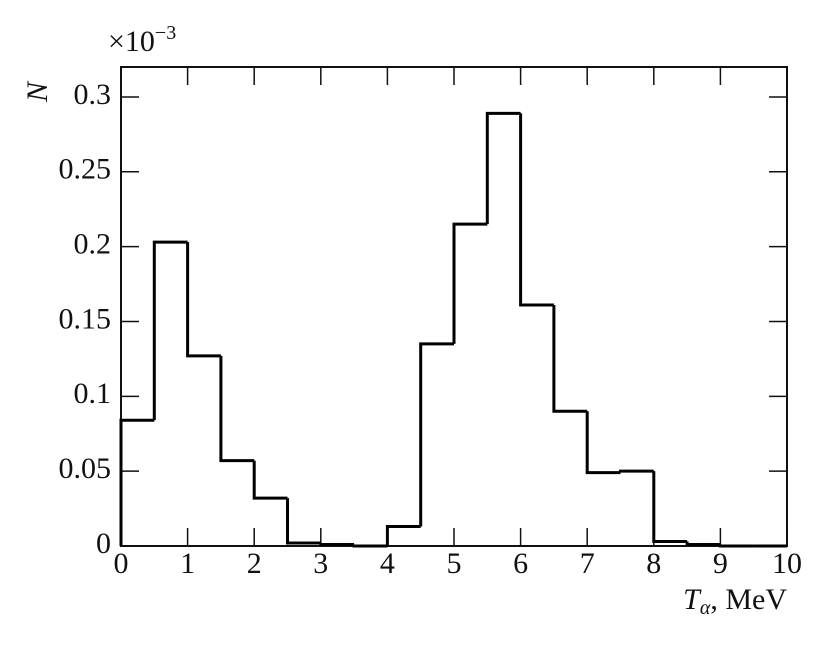 The height and width of the screenshot is (646, 830). What do you see at coordinates (692, 599) in the screenshot?
I see `x-label-symbol: T` at bounding box center [692, 599].